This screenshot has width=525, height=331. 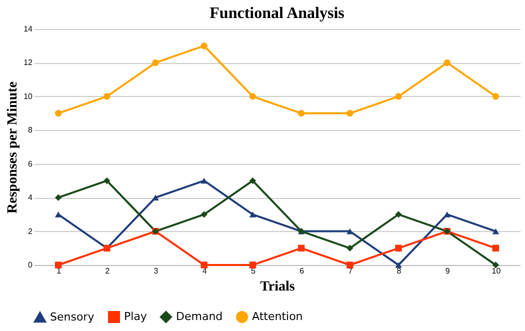 What do you see at coordinates (29, 63) in the screenshot?
I see `y-tick-label: 12` at bounding box center [29, 63].